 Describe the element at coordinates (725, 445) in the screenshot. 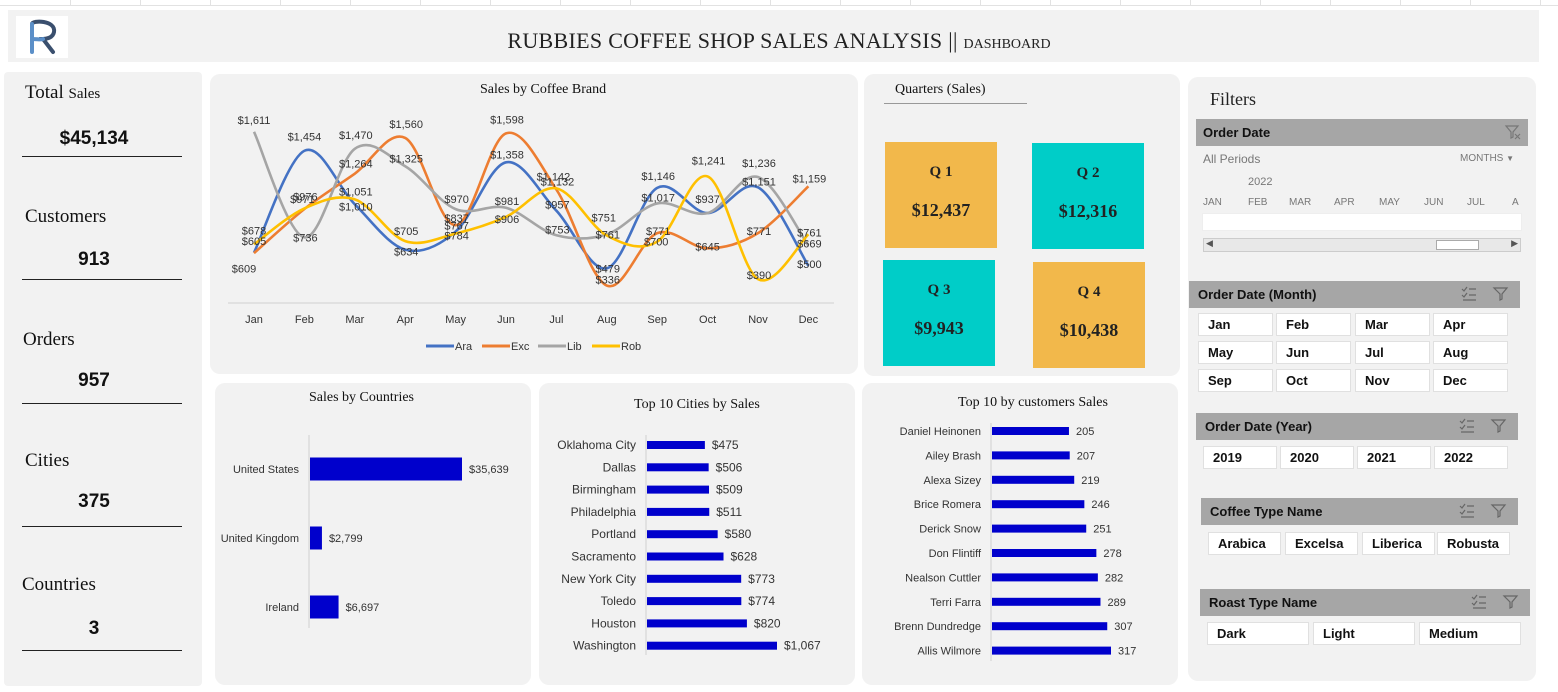

I see `value-label: $475` at that location.